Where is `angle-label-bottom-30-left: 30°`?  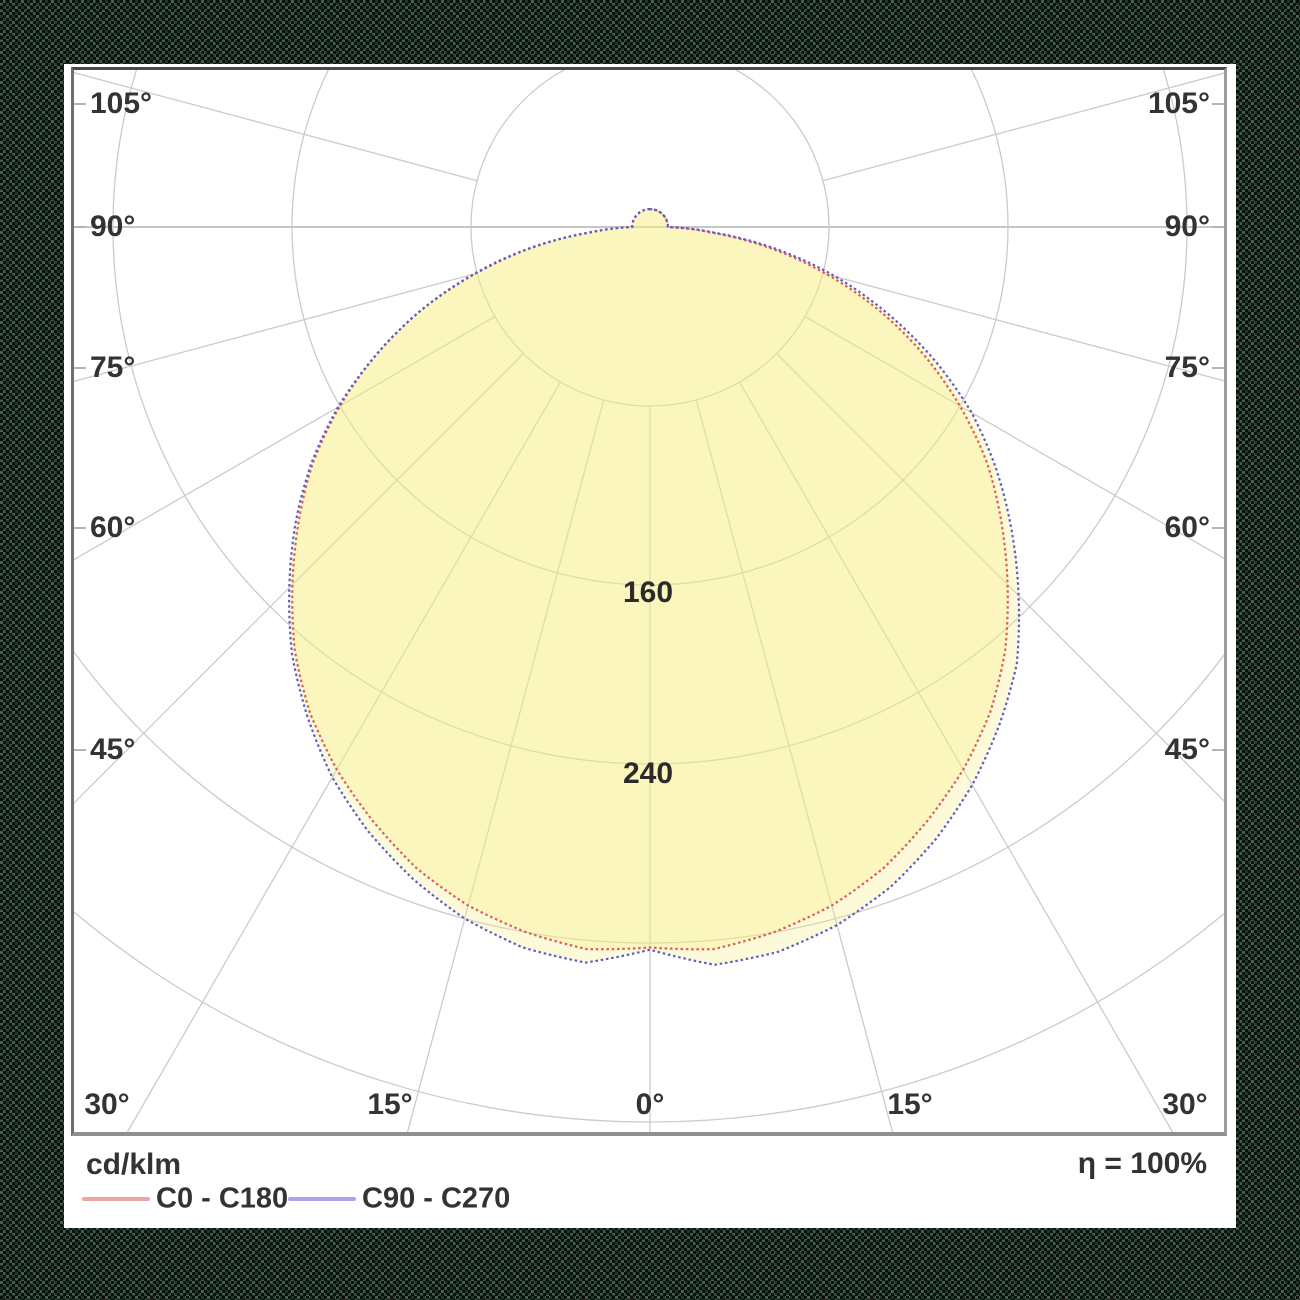
angle-label-bottom-30-left: 30° is located at coordinates (107, 1104).